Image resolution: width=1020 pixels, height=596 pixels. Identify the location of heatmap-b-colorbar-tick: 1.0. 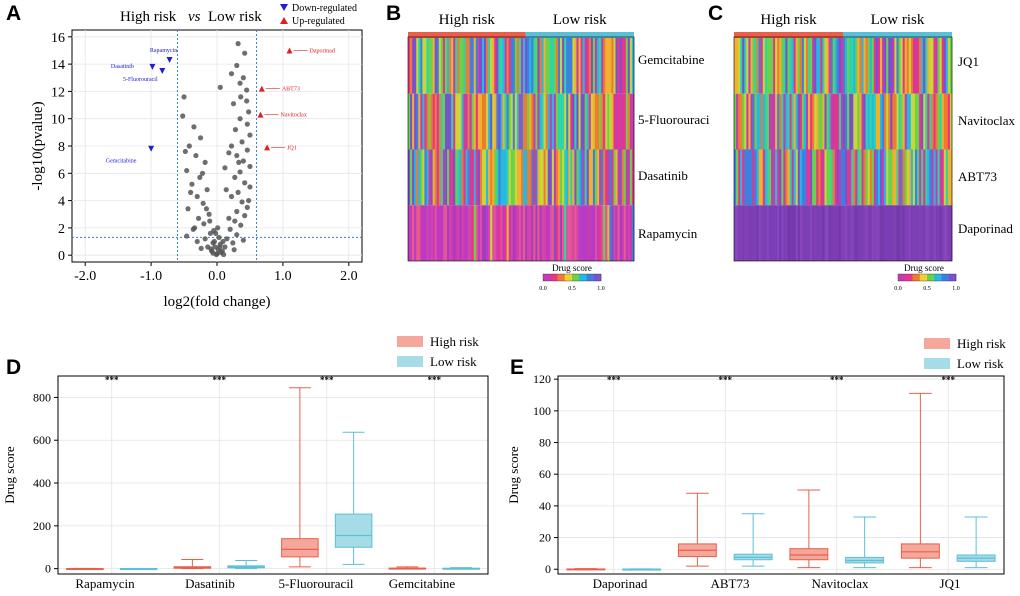
(601, 289).